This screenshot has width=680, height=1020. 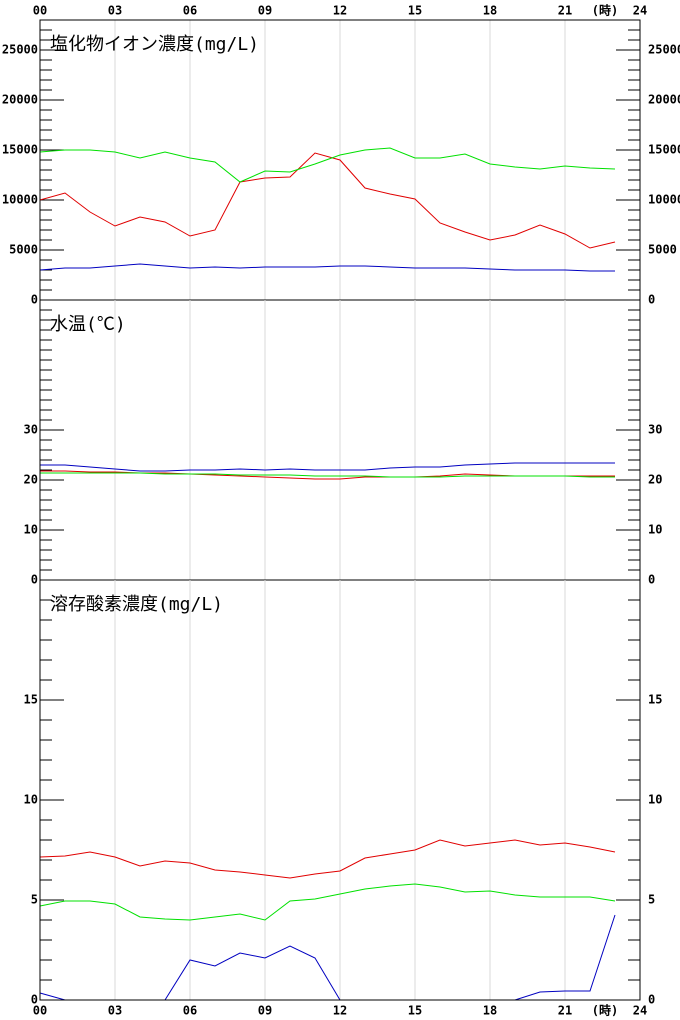 I want to click on panel-title: 溶存酸素濃度(mg/L), so click(x=136, y=604).